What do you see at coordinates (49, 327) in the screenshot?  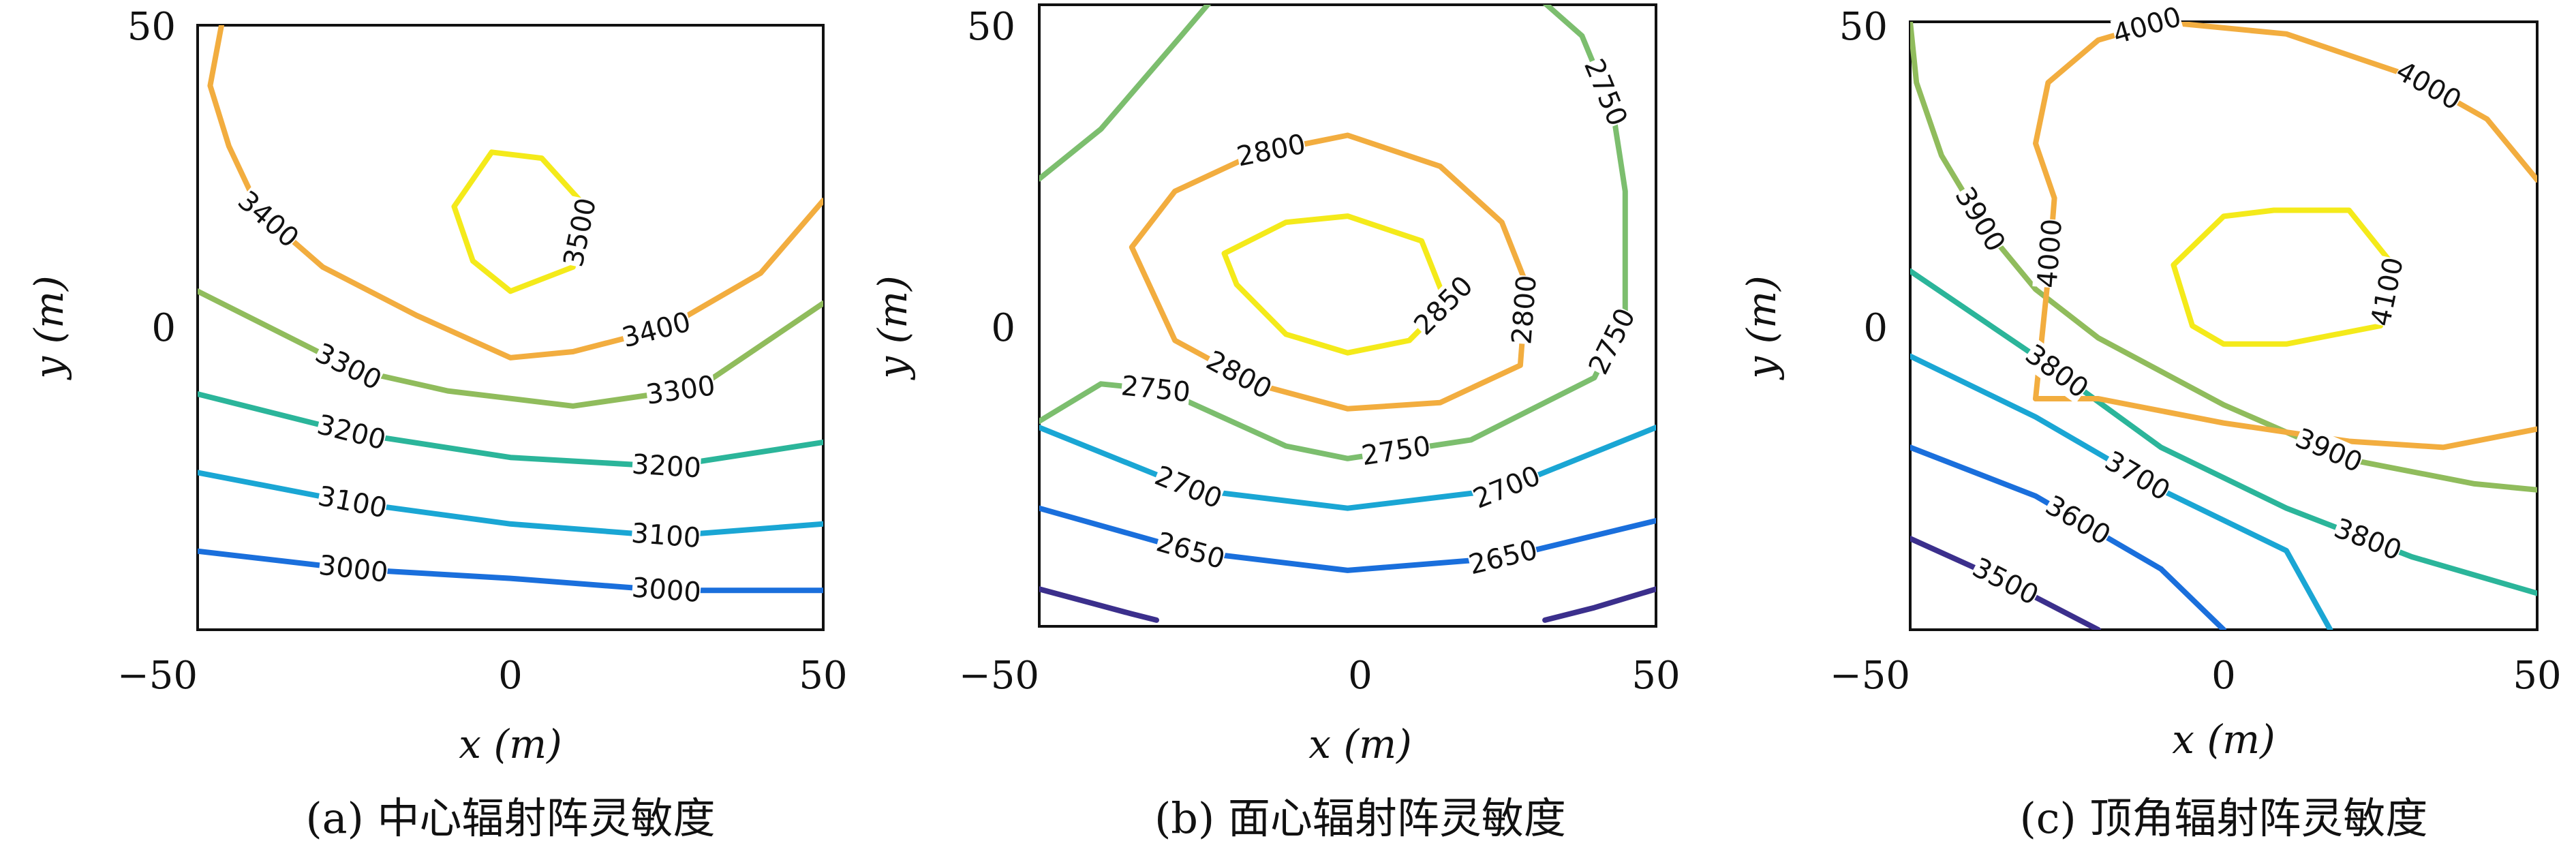 I see `panel-a-ylabel: y (m)` at bounding box center [49, 327].